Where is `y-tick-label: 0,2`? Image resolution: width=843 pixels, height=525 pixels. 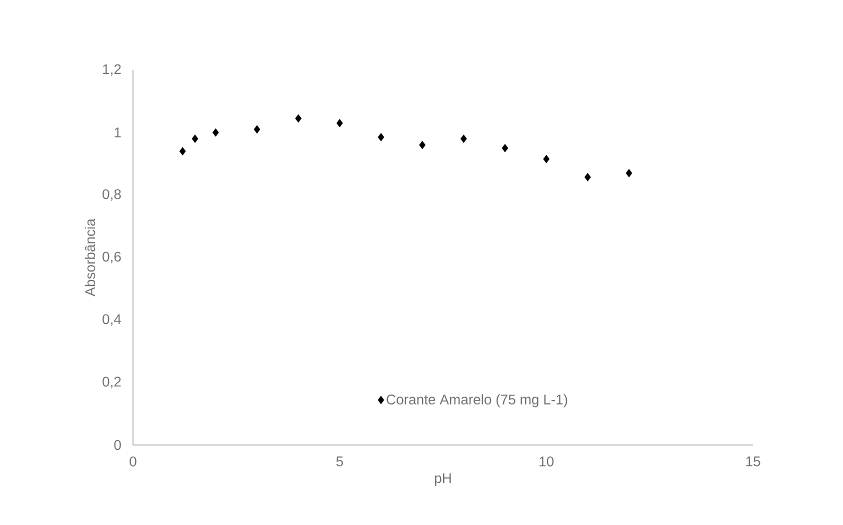 y-tick-label: 0,2 is located at coordinates (111, 382).